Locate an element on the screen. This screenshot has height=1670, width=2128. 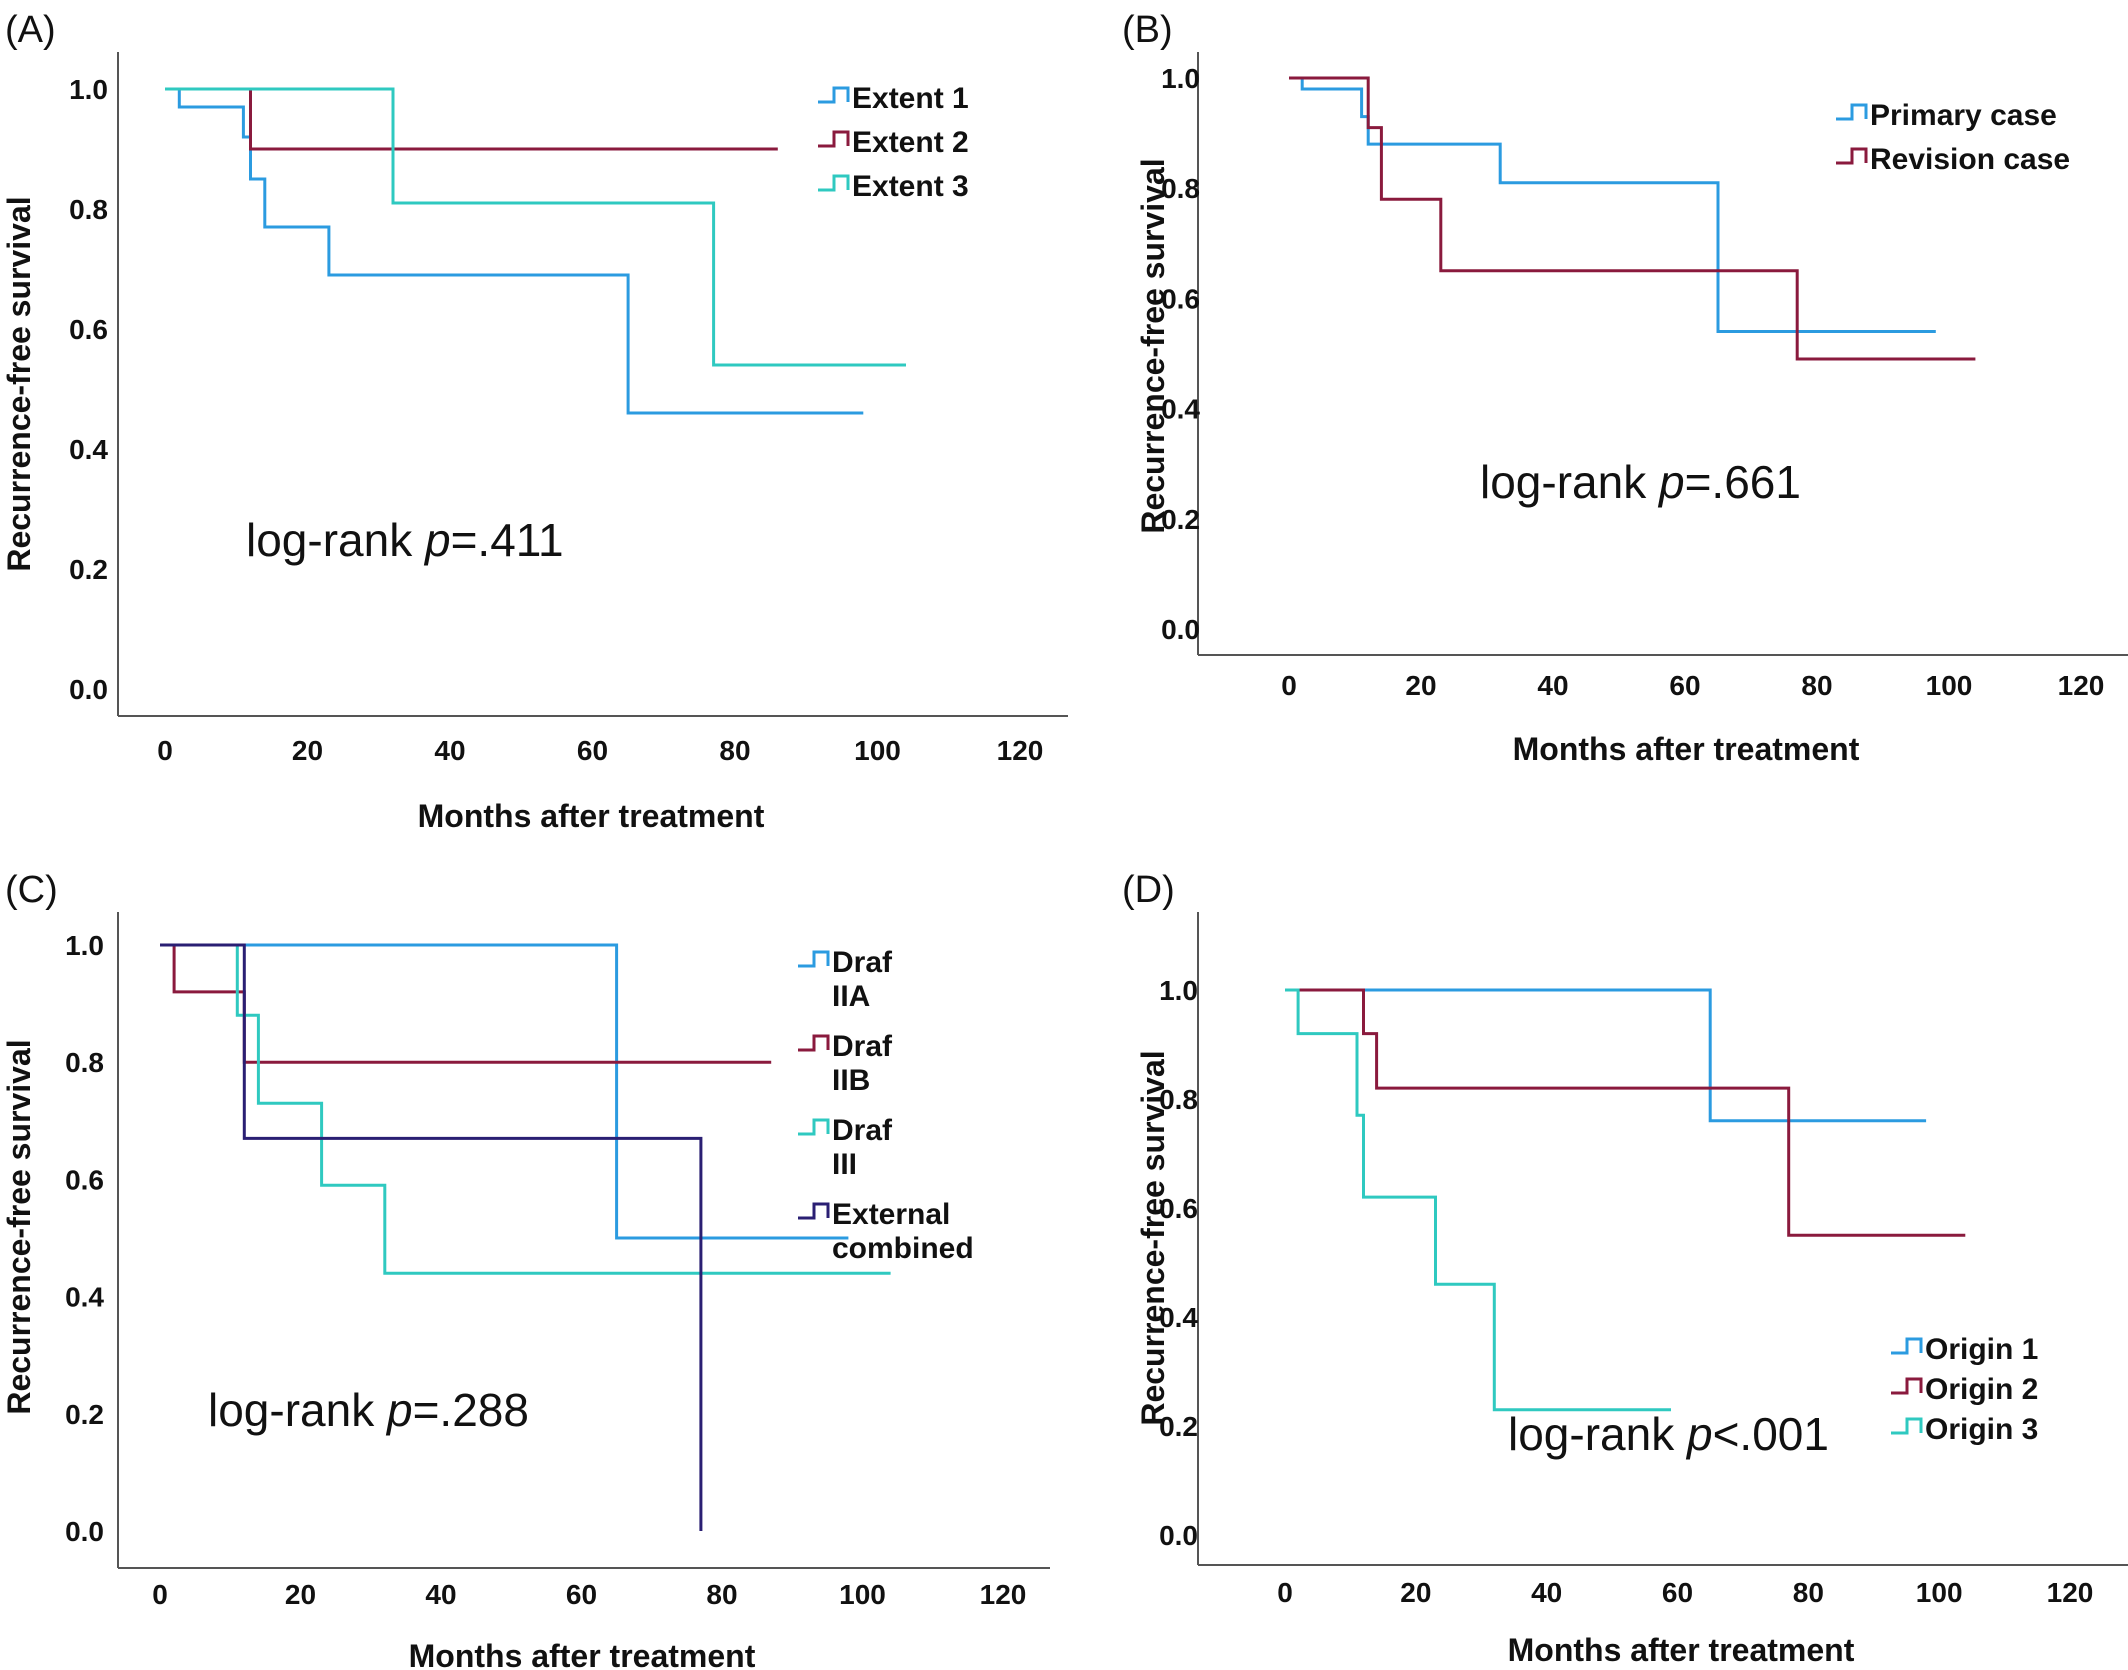
legend: Primary case Revision case is located at coordinates (1953, 137).